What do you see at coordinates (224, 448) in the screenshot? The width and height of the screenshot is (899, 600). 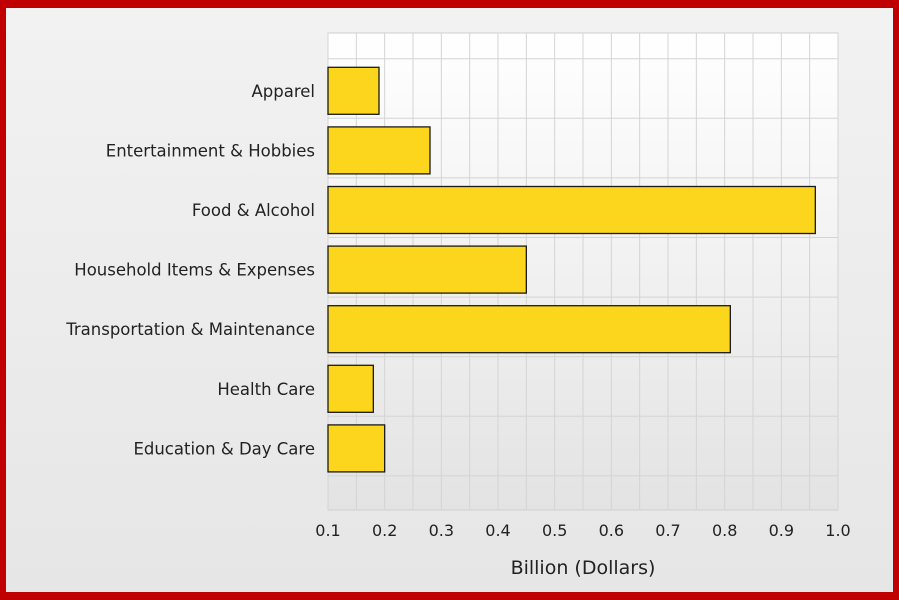 I see `category-label: Education & Day Care` at bounding box center [224, 448].